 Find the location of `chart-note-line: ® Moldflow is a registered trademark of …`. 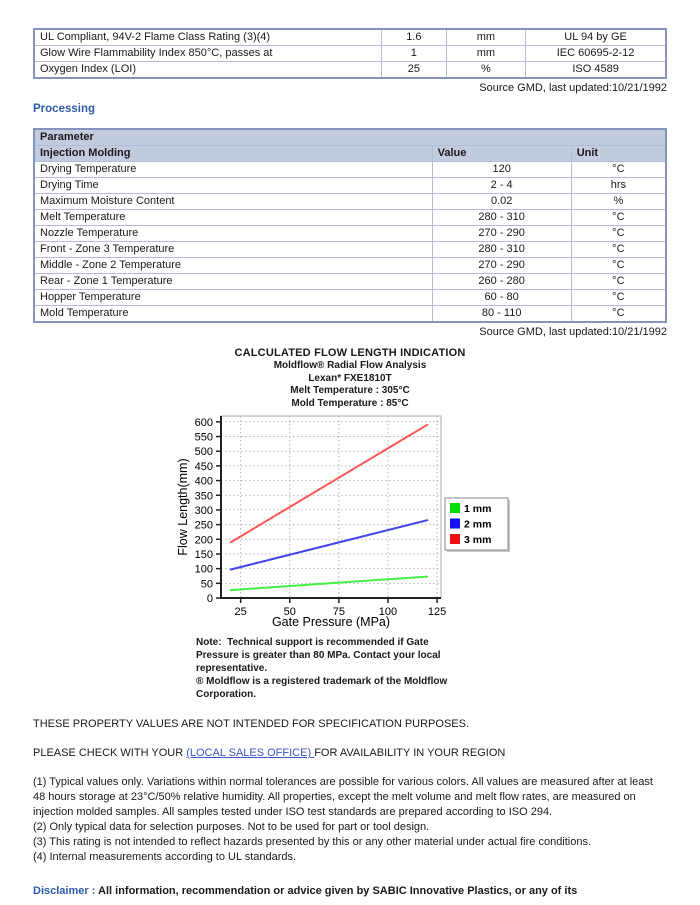

chart-note-line: ® Moldflow is a registered trademark of … is located at coordinates (322, 681).